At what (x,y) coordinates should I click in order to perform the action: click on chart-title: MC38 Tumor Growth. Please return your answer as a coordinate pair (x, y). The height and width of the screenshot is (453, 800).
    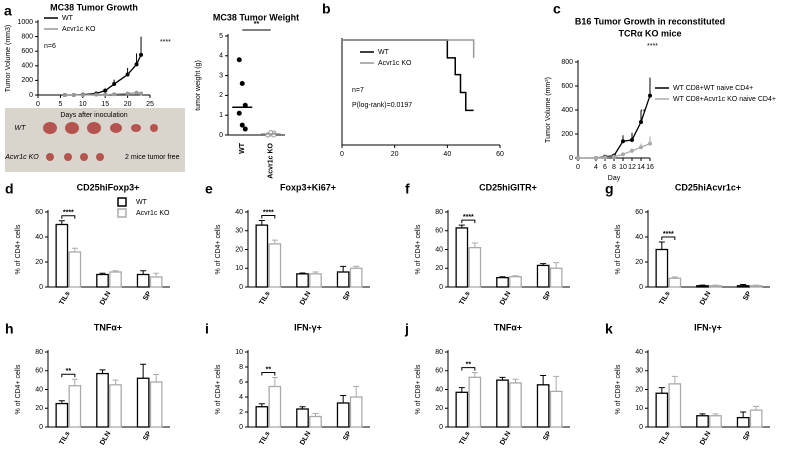
    Looking at the image, I should click on (94, 7).